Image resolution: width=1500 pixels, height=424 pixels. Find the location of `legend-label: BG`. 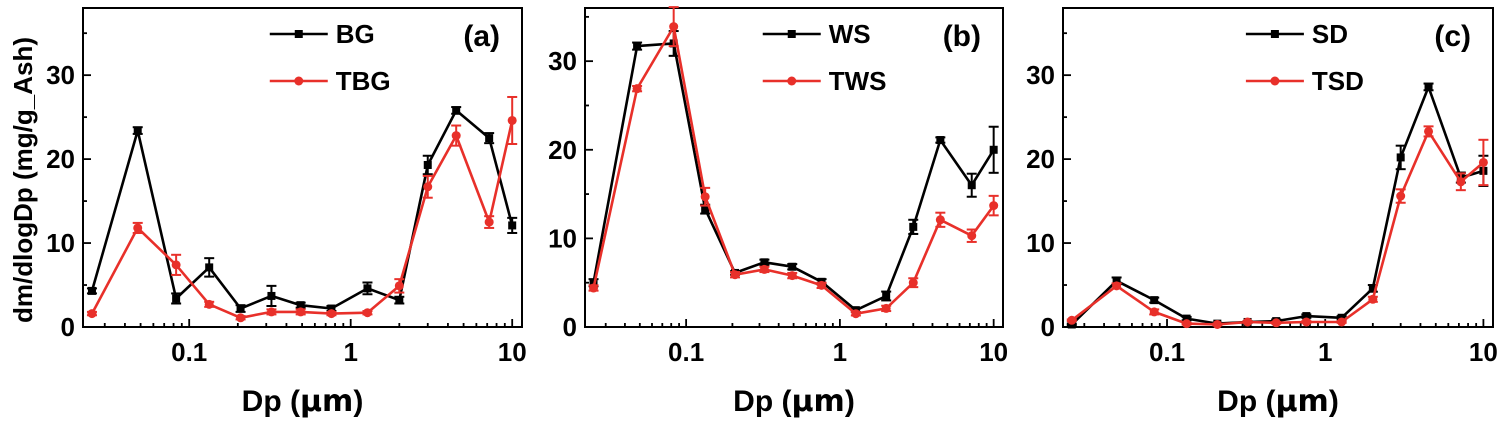

legend-label: BG is located at coordinates (355, 34).